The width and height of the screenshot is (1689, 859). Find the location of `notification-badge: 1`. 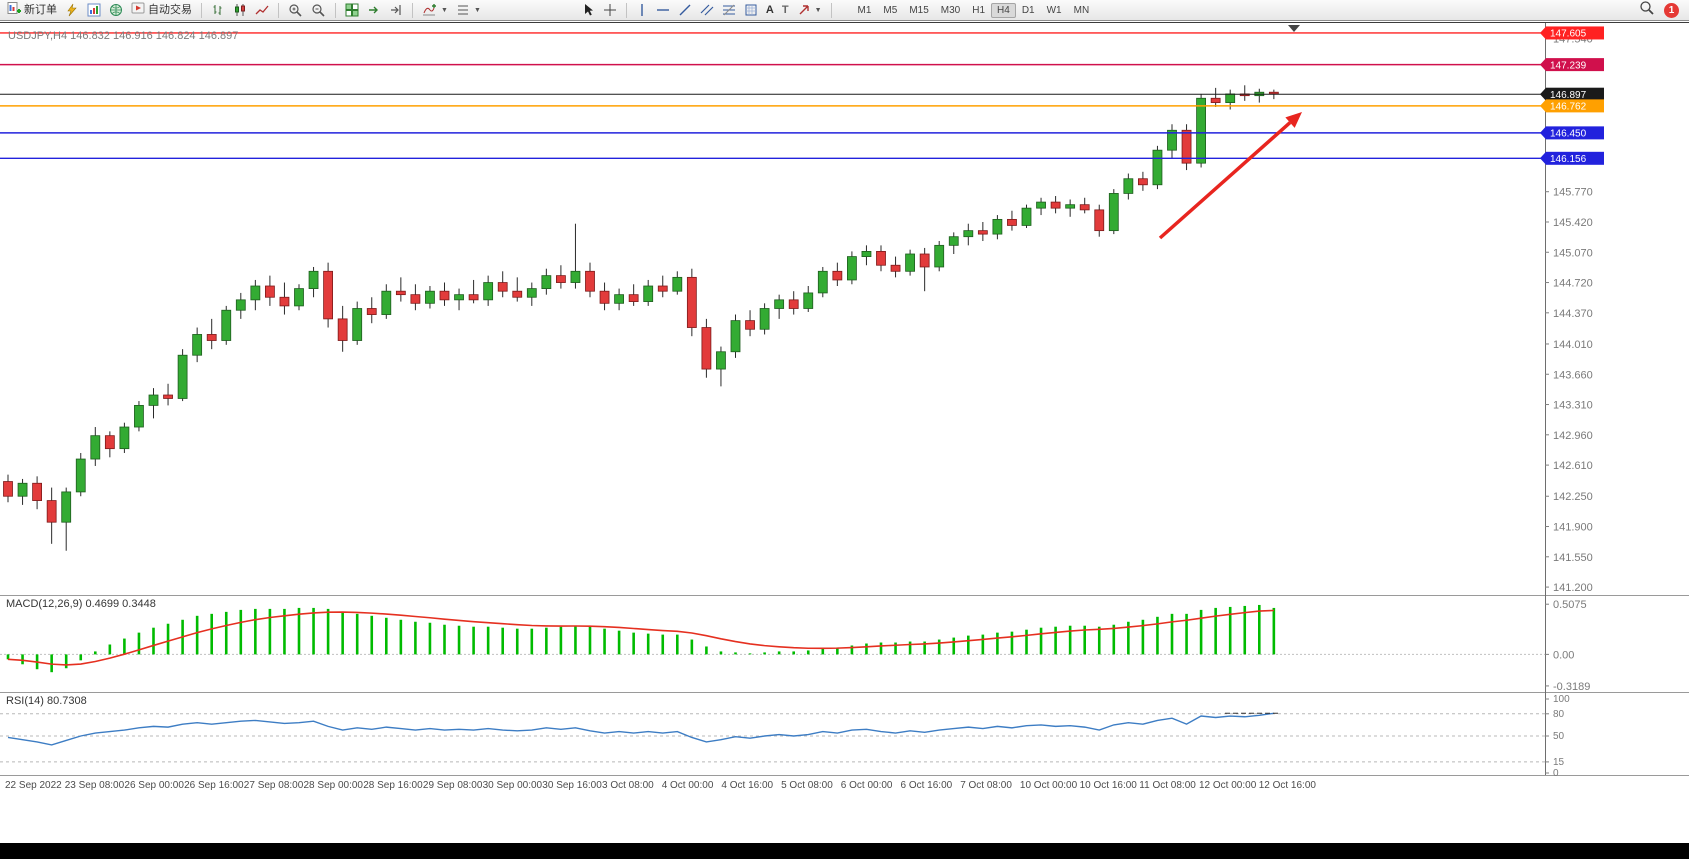

notification-badge: 1 is located at coordinates (1671, 10).